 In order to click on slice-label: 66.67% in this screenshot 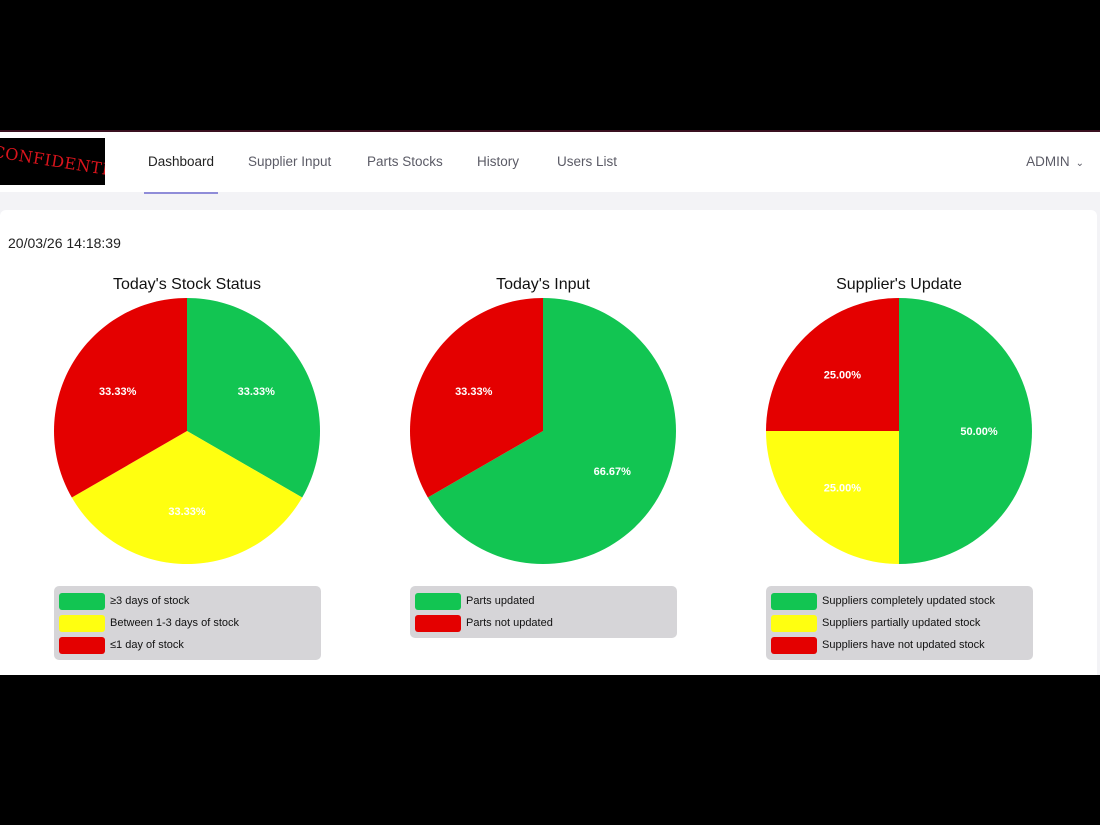, I will do `click(613, 472)`.